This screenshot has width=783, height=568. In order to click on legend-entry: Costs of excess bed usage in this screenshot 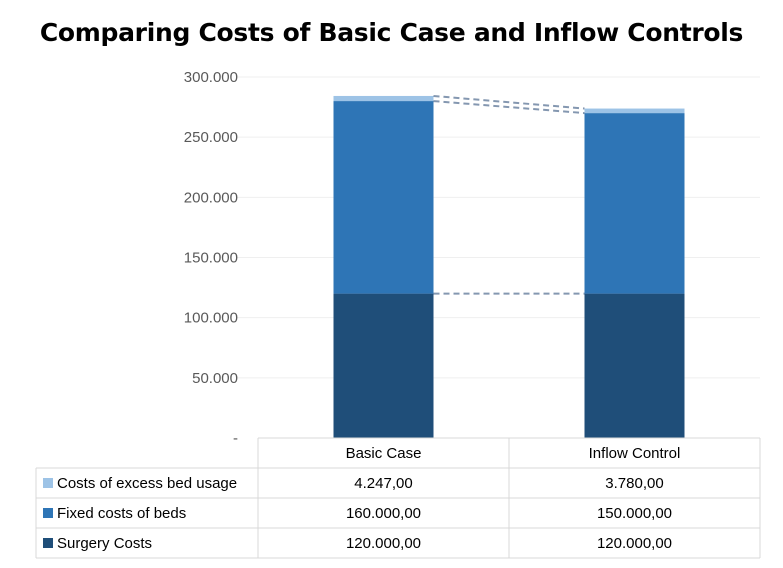, I will do `click(147, 483)`.